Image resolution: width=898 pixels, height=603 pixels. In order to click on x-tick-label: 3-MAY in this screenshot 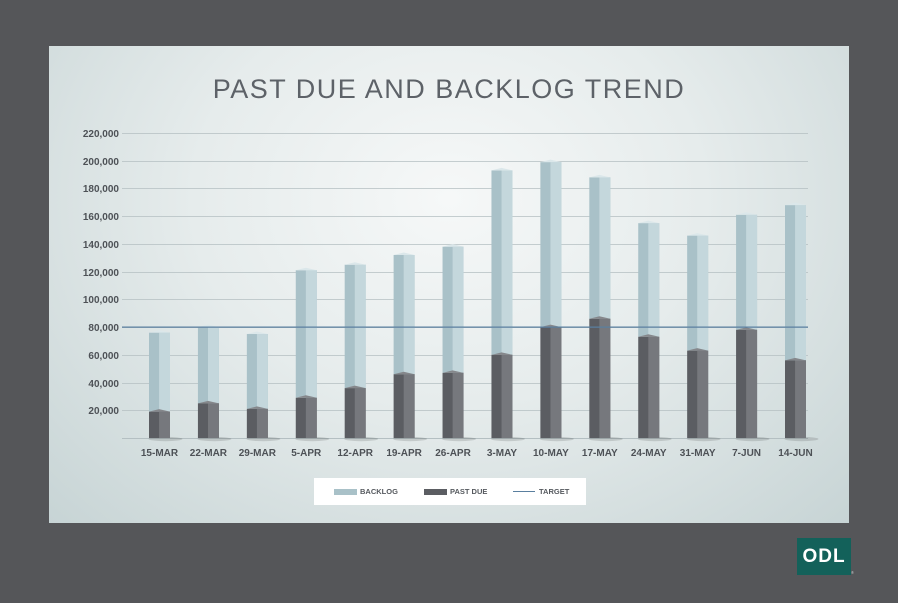, I will do `click(502, 453)`.